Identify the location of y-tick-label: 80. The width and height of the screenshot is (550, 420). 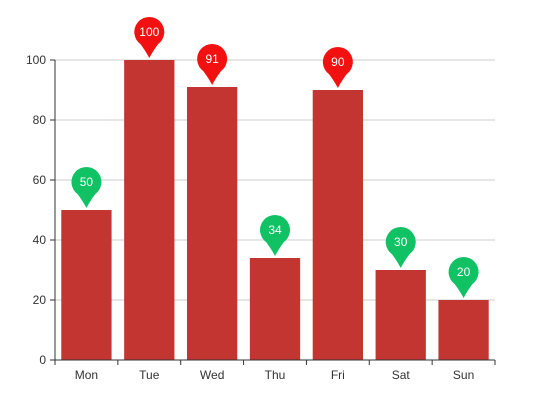
(40, 120).